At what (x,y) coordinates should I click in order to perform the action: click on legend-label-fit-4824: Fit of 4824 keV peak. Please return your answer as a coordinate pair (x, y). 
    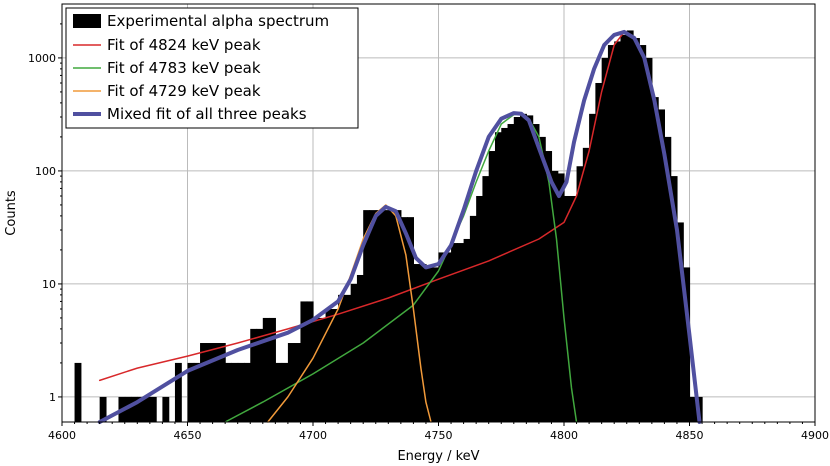
    Looking at the image, I should click on (184, 45).